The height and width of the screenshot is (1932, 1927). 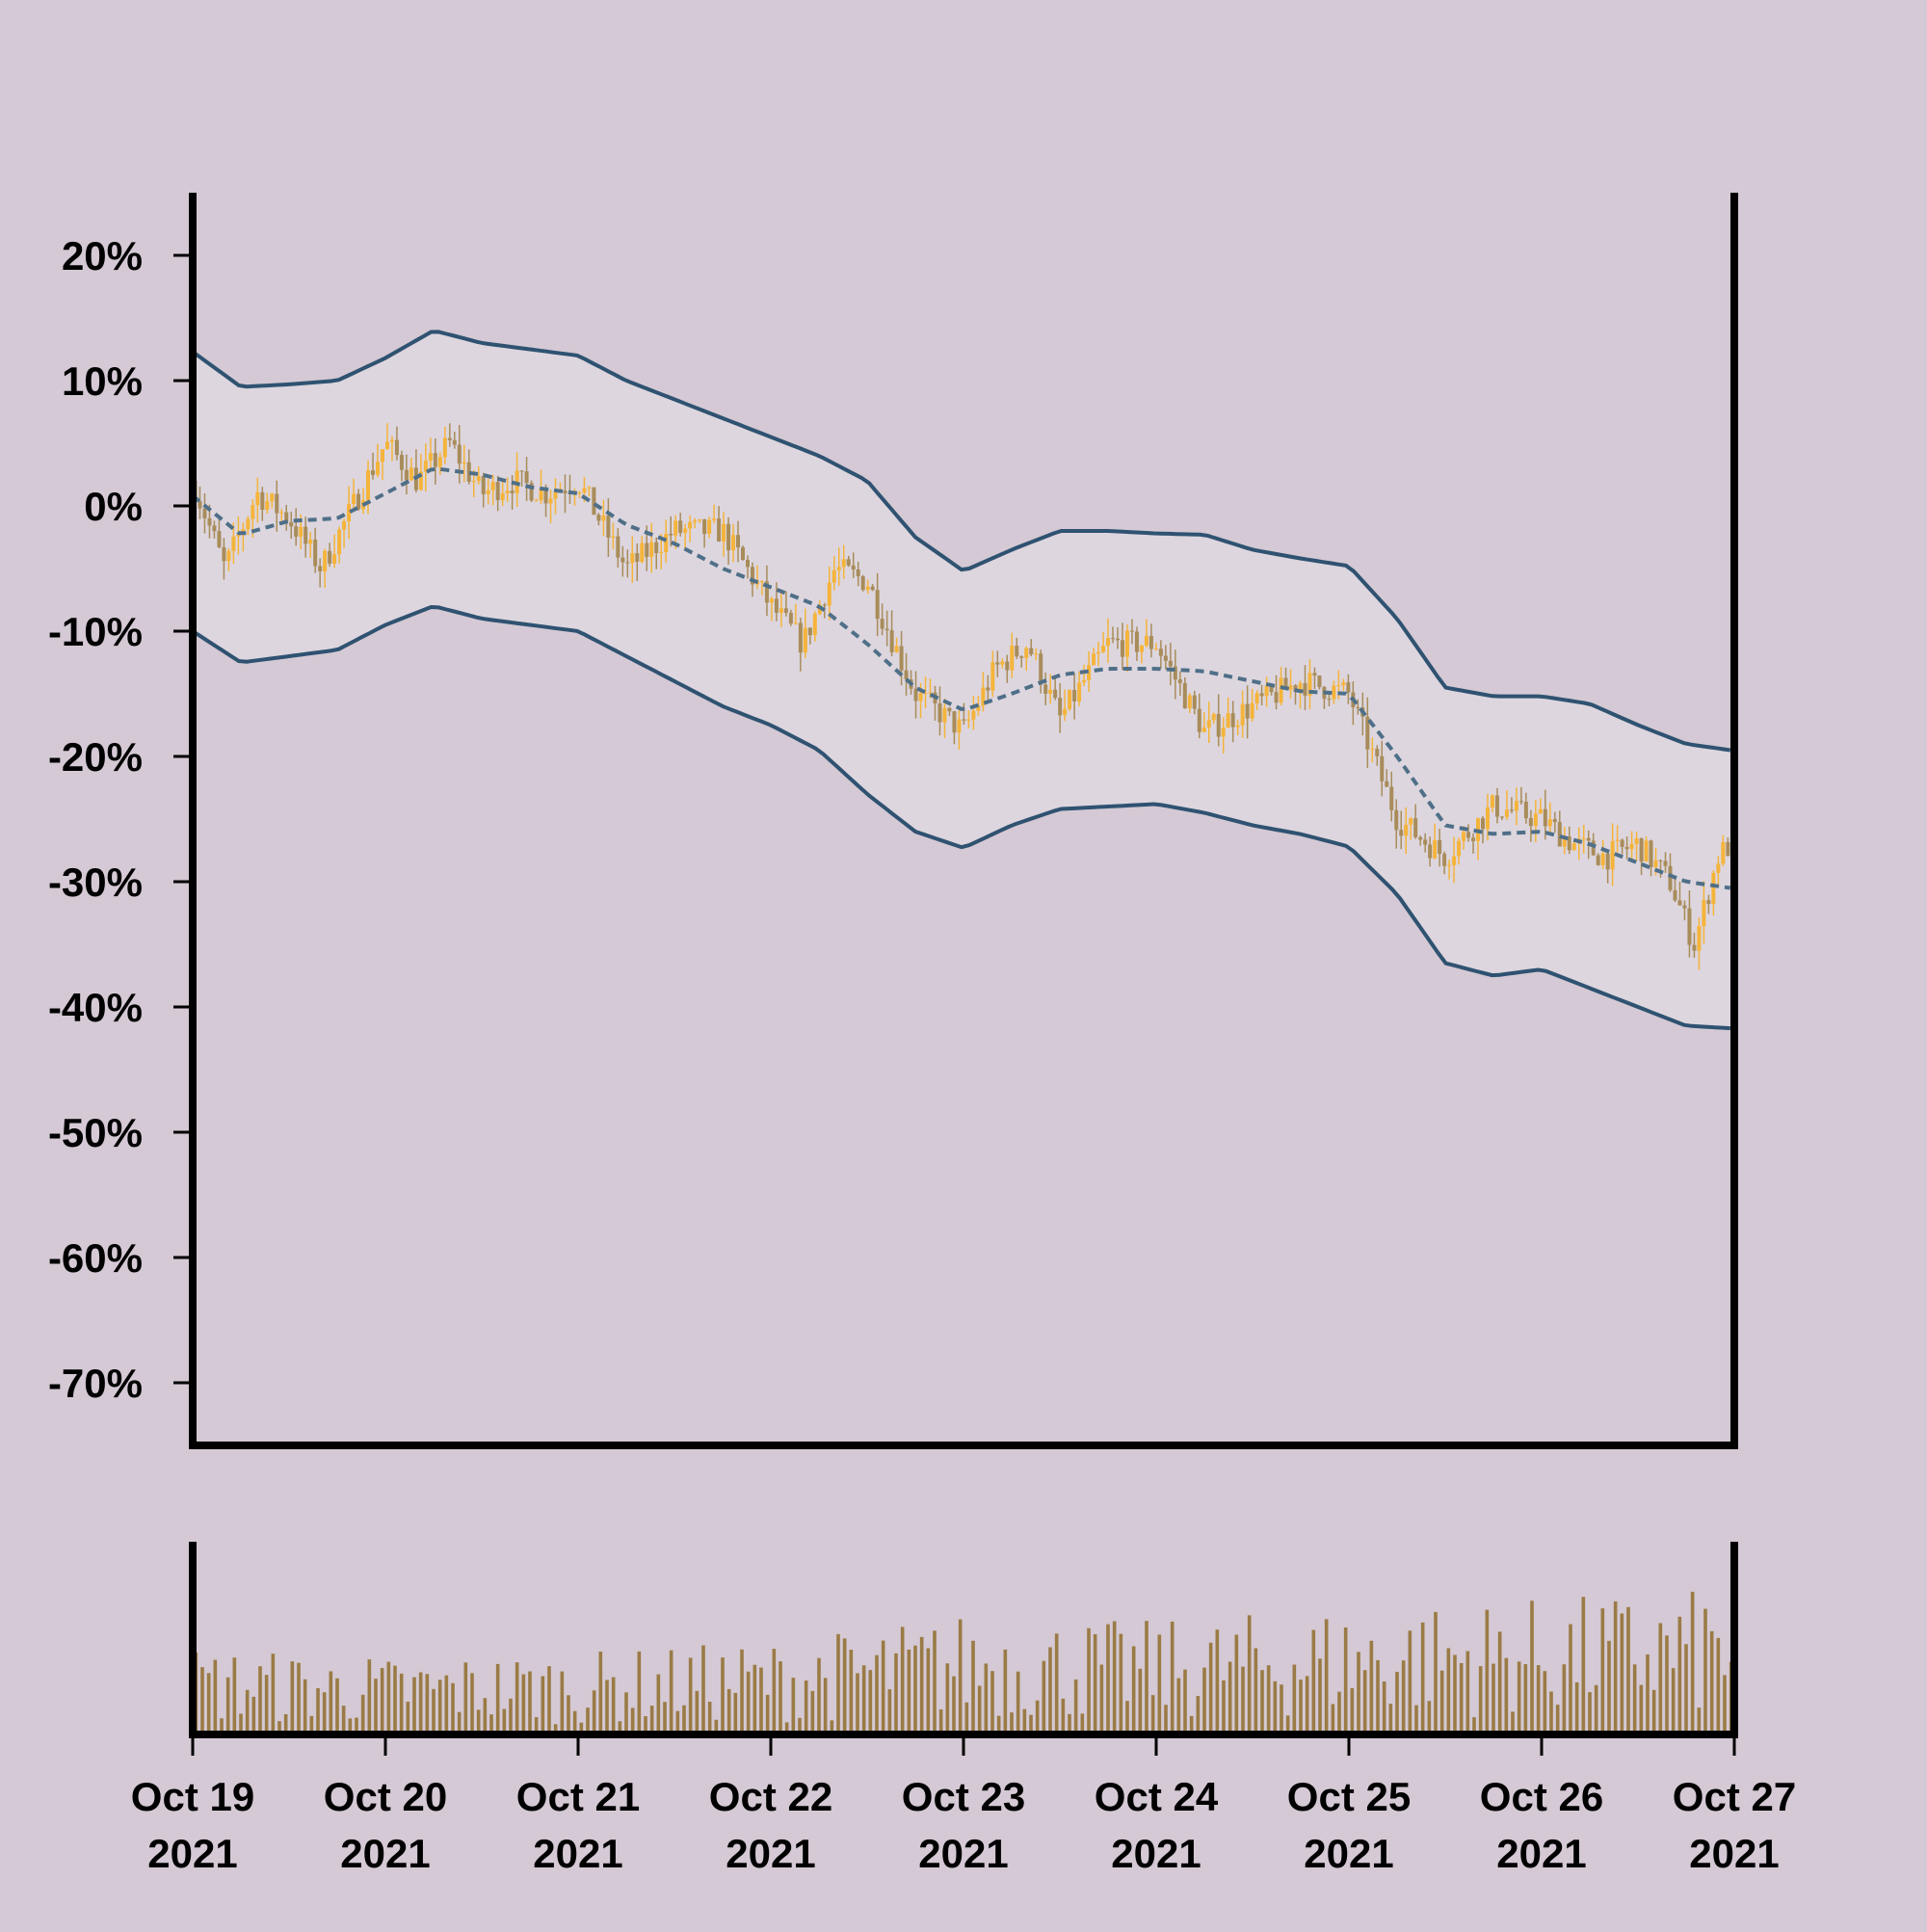 I want to click on y-tick-label: -70%, so click(x=95, y=1383).